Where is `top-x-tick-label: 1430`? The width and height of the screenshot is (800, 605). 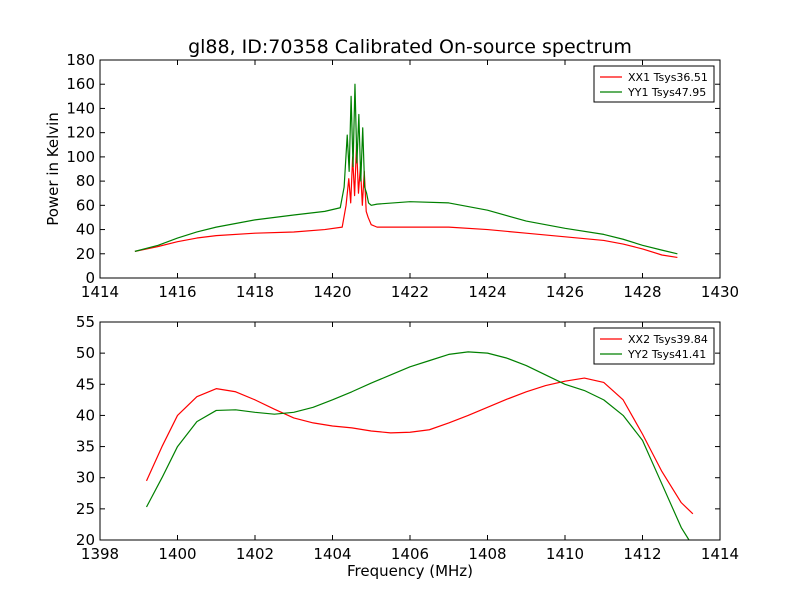
top-x-tick-label: 1430 is located at coordinates (720, 292).